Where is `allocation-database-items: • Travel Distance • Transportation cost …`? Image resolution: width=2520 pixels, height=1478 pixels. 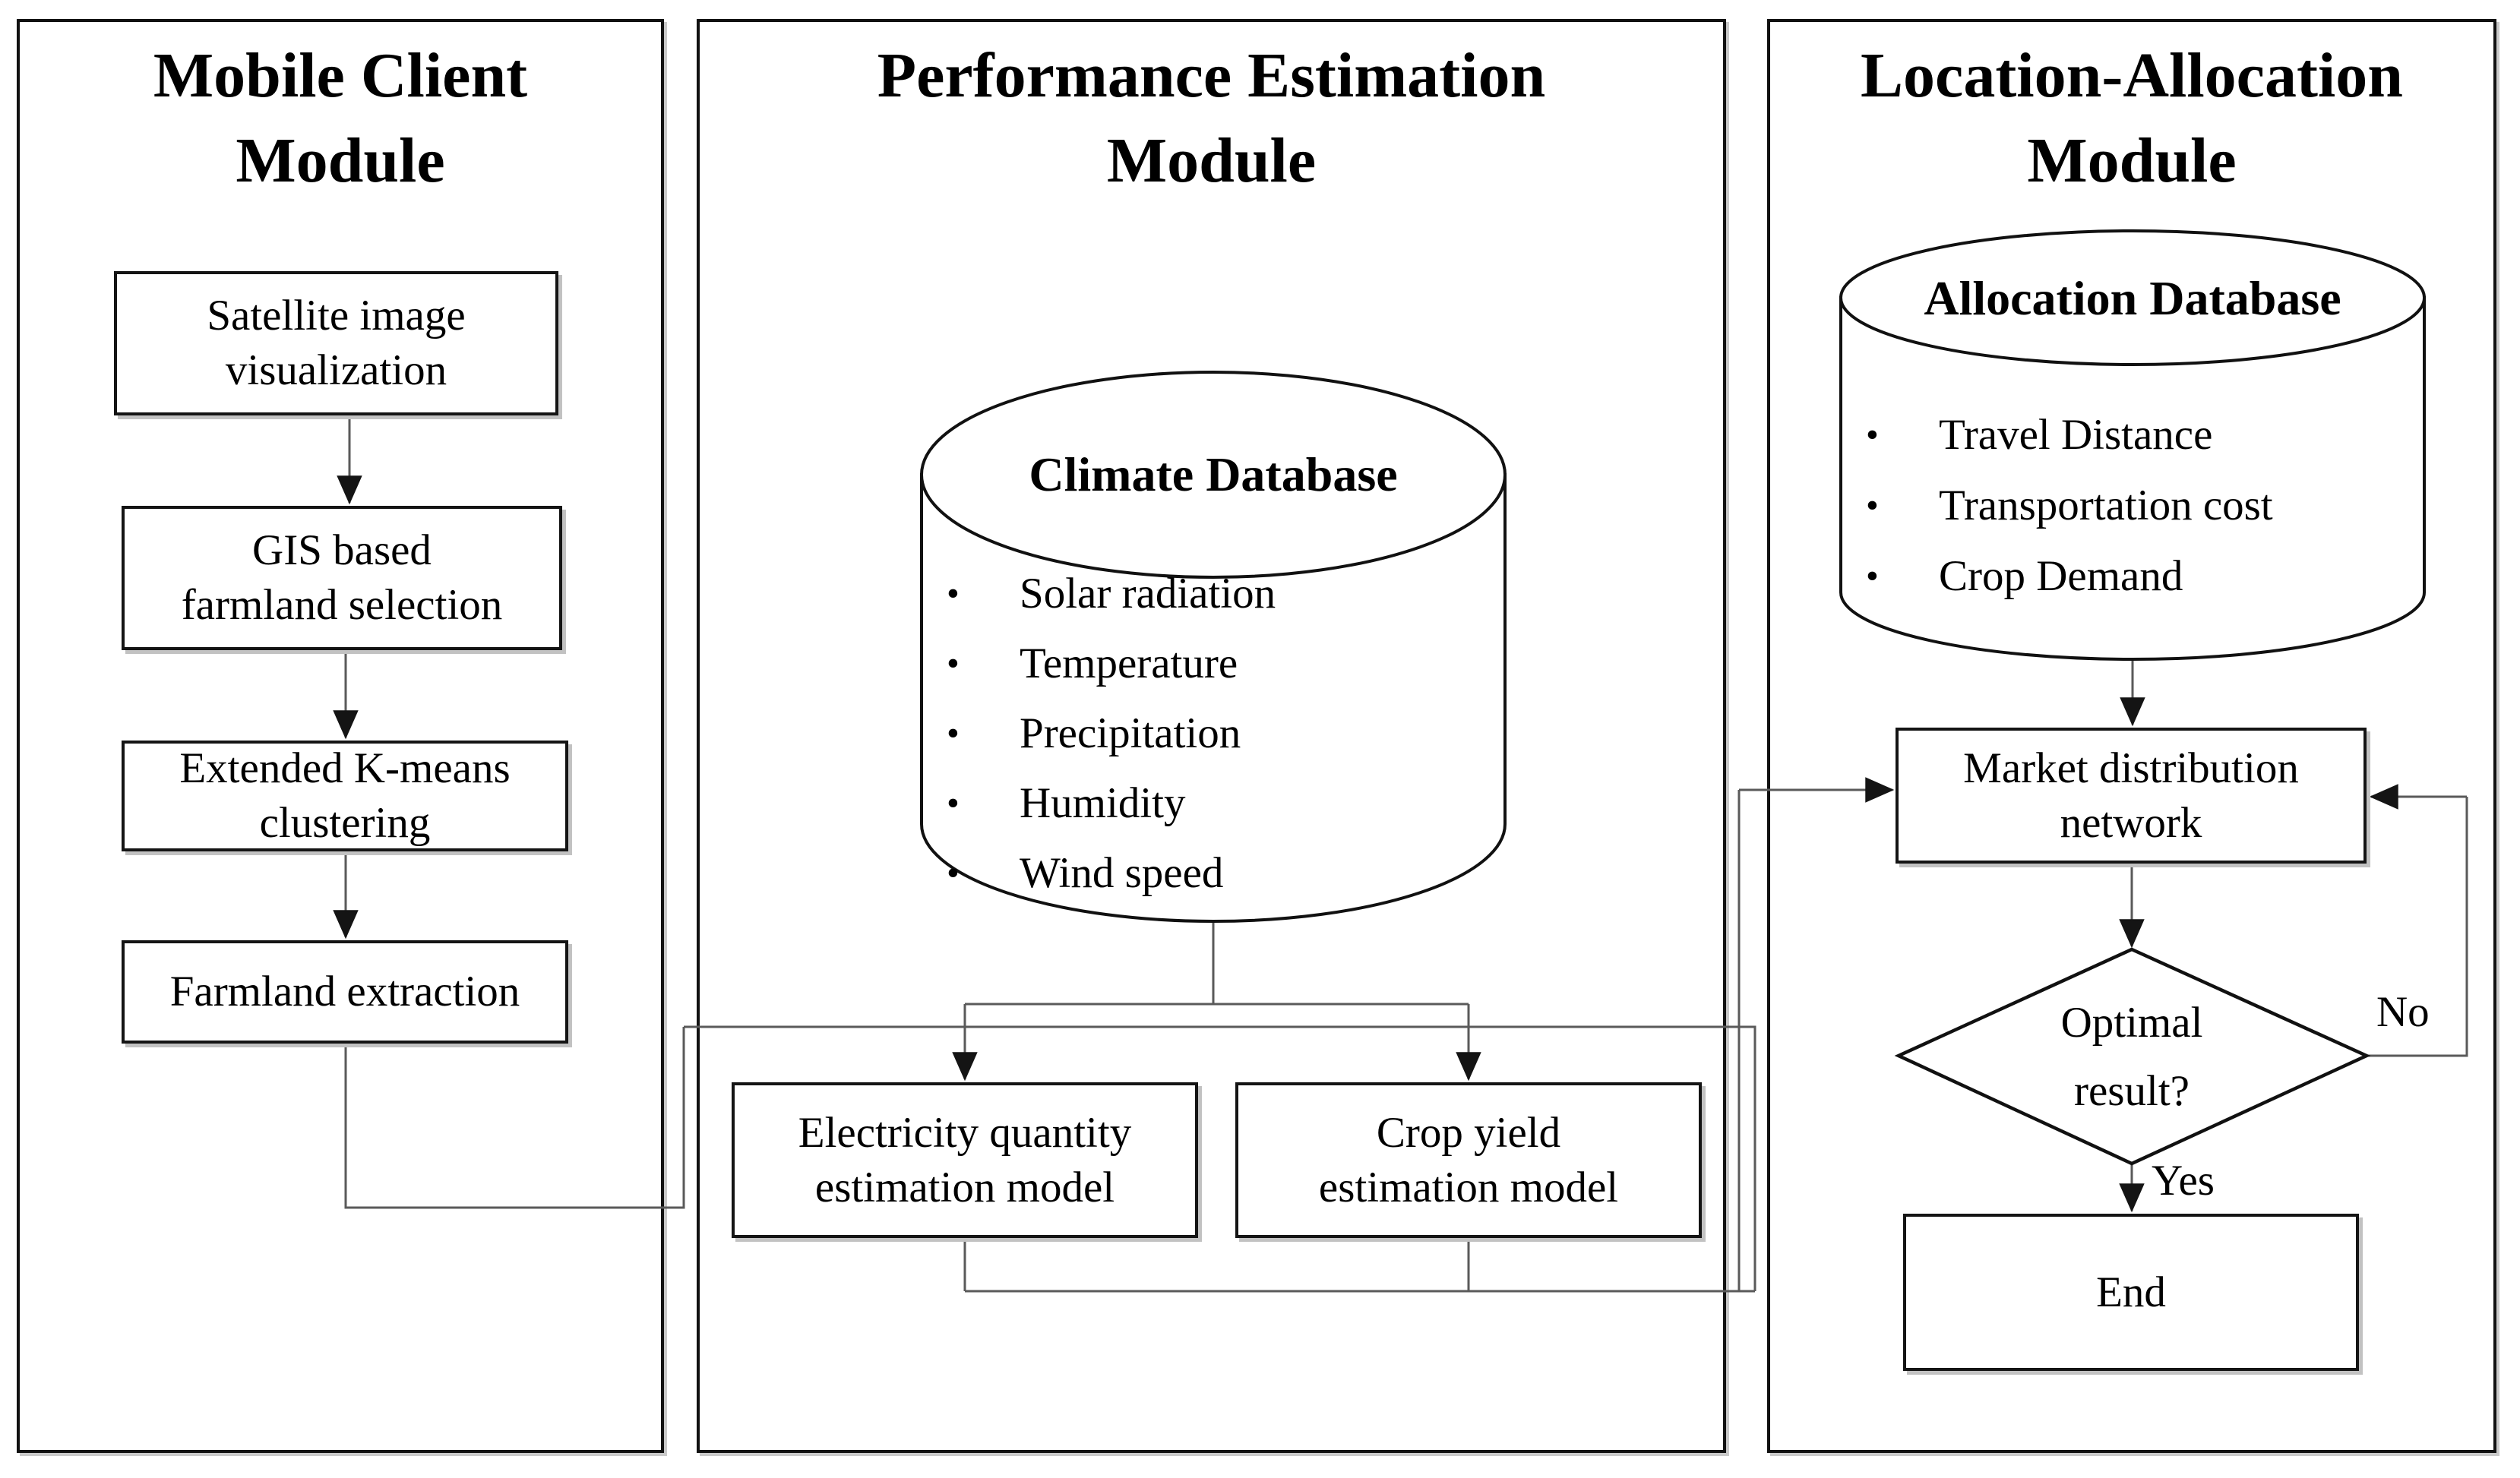 allocation-database-items: • Travel Distance • Transportation cost … is located at coordinates (2142, 505).